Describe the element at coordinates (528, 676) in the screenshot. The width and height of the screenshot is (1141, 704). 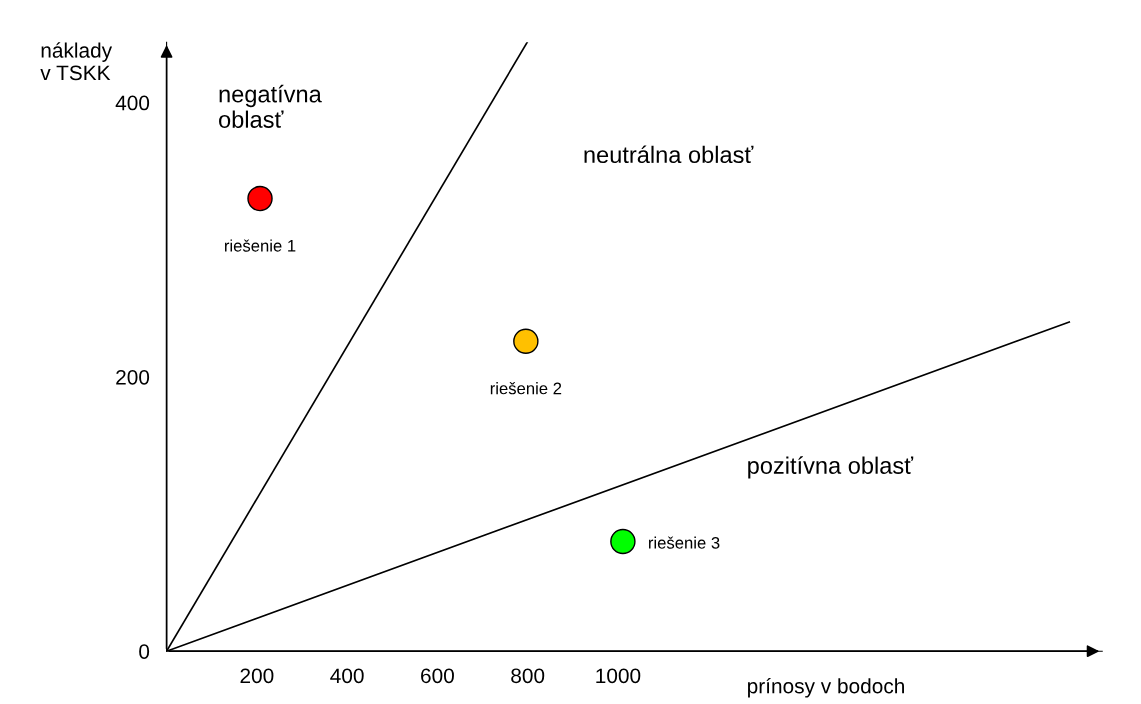
I see `x-tick-label: 800` at that location.